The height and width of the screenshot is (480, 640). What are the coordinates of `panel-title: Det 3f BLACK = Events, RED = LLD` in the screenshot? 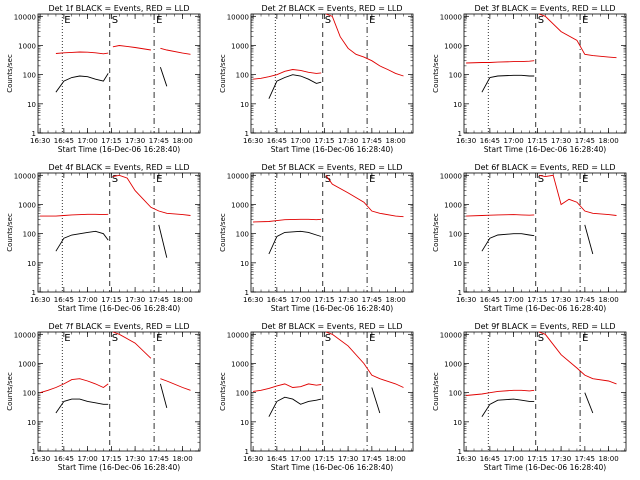 It's located at (544, 8).